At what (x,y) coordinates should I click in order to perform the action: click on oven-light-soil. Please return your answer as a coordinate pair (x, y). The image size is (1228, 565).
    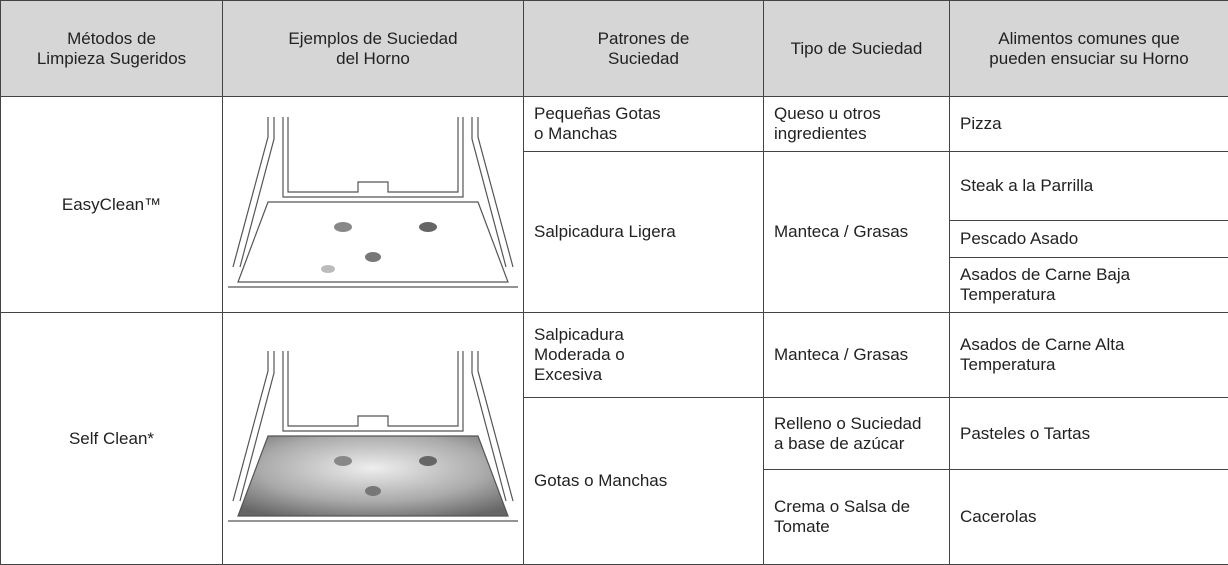
    Looking at the image, I should click on (373, 204).